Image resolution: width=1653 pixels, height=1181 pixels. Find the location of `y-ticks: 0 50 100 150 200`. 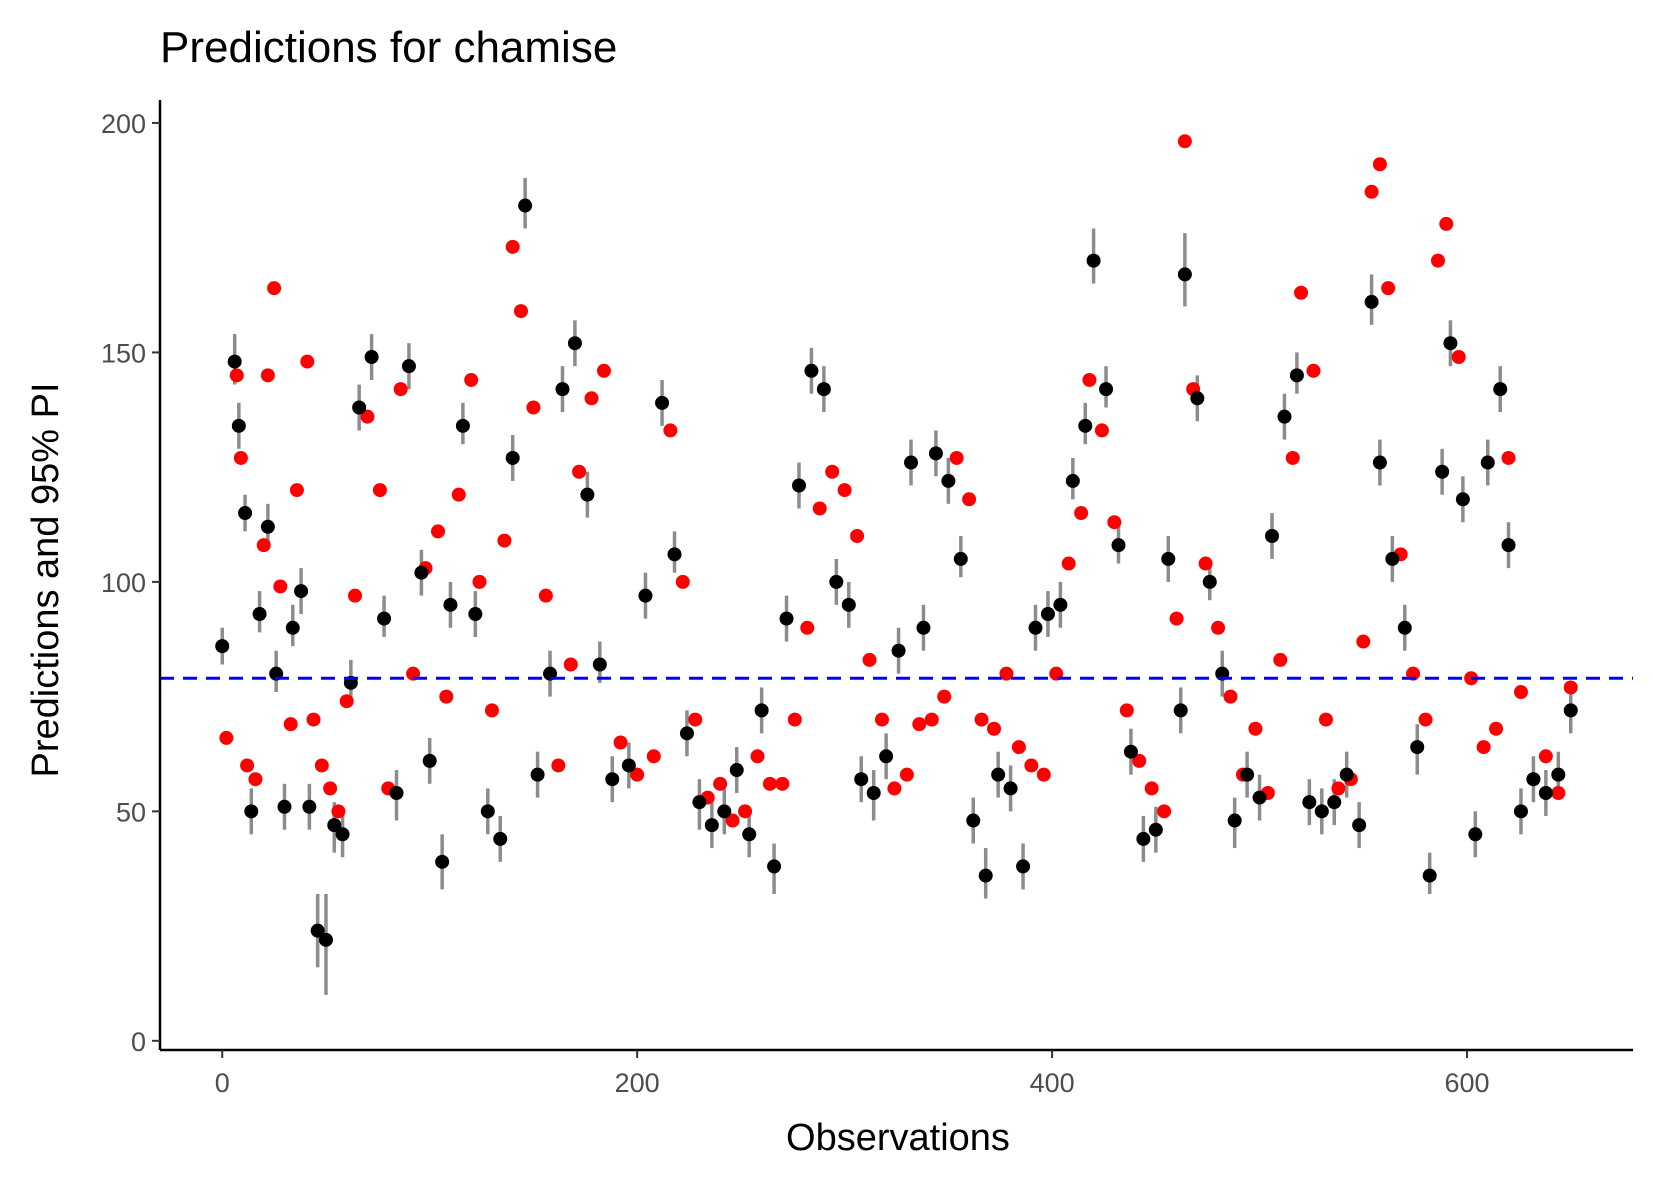

y-ticks: 0 50 100 150 200 is located at coordinates (130, 583).